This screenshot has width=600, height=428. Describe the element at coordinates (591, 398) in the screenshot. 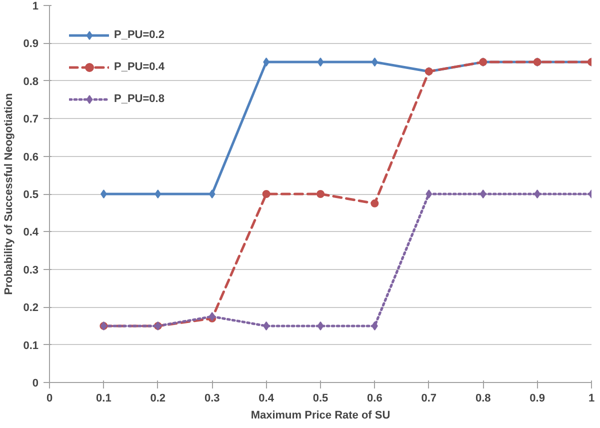

I see `x-tick-label: 1` at that location.